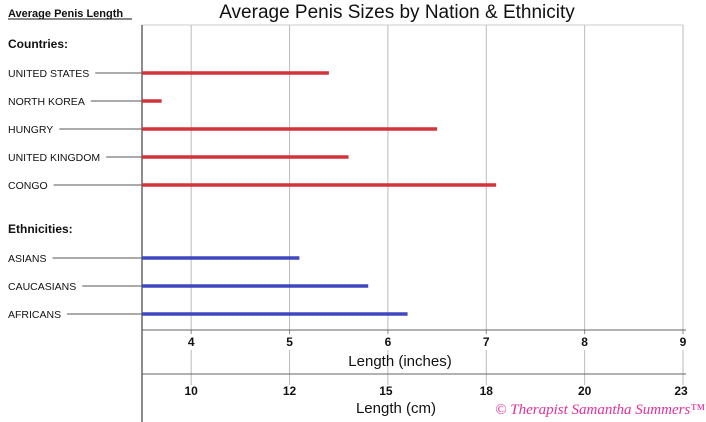 Image resolution: width=706 pixels, height=422 pixels. What do you see at coordinates (290, 391) in the screenshot?
I see `cm-tick-label: 12` at bounding box center [290, 391].